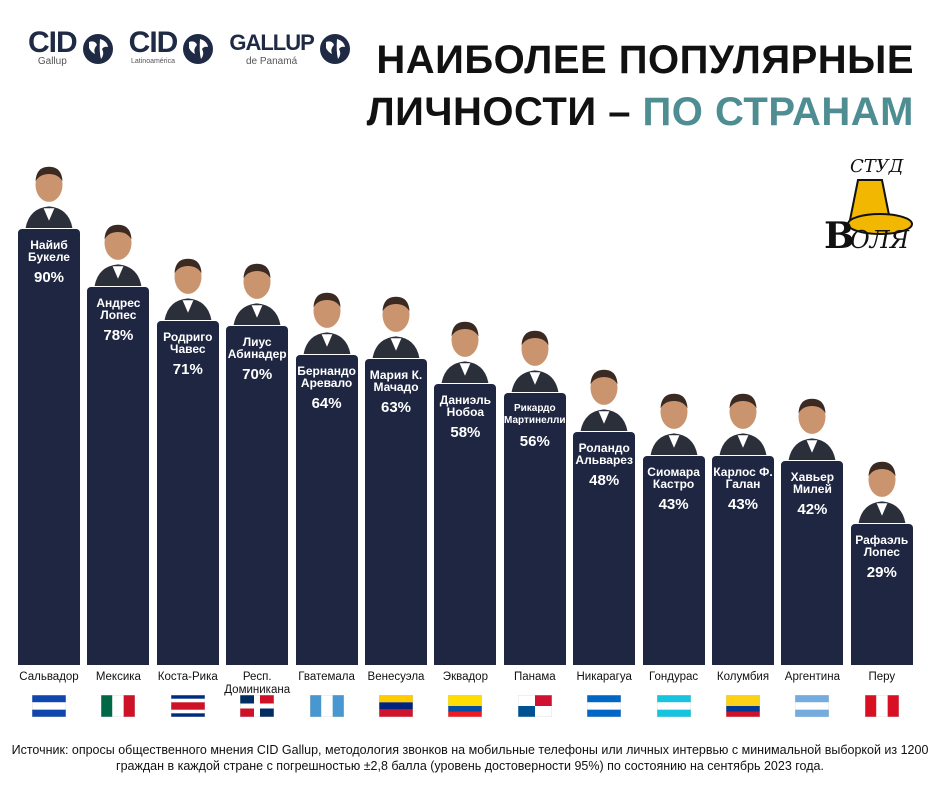 This screenshot has width=940, height=788. Describe the element at coordinates (257, 374) in the screenshot. I see `data-label: 70%` at that location.